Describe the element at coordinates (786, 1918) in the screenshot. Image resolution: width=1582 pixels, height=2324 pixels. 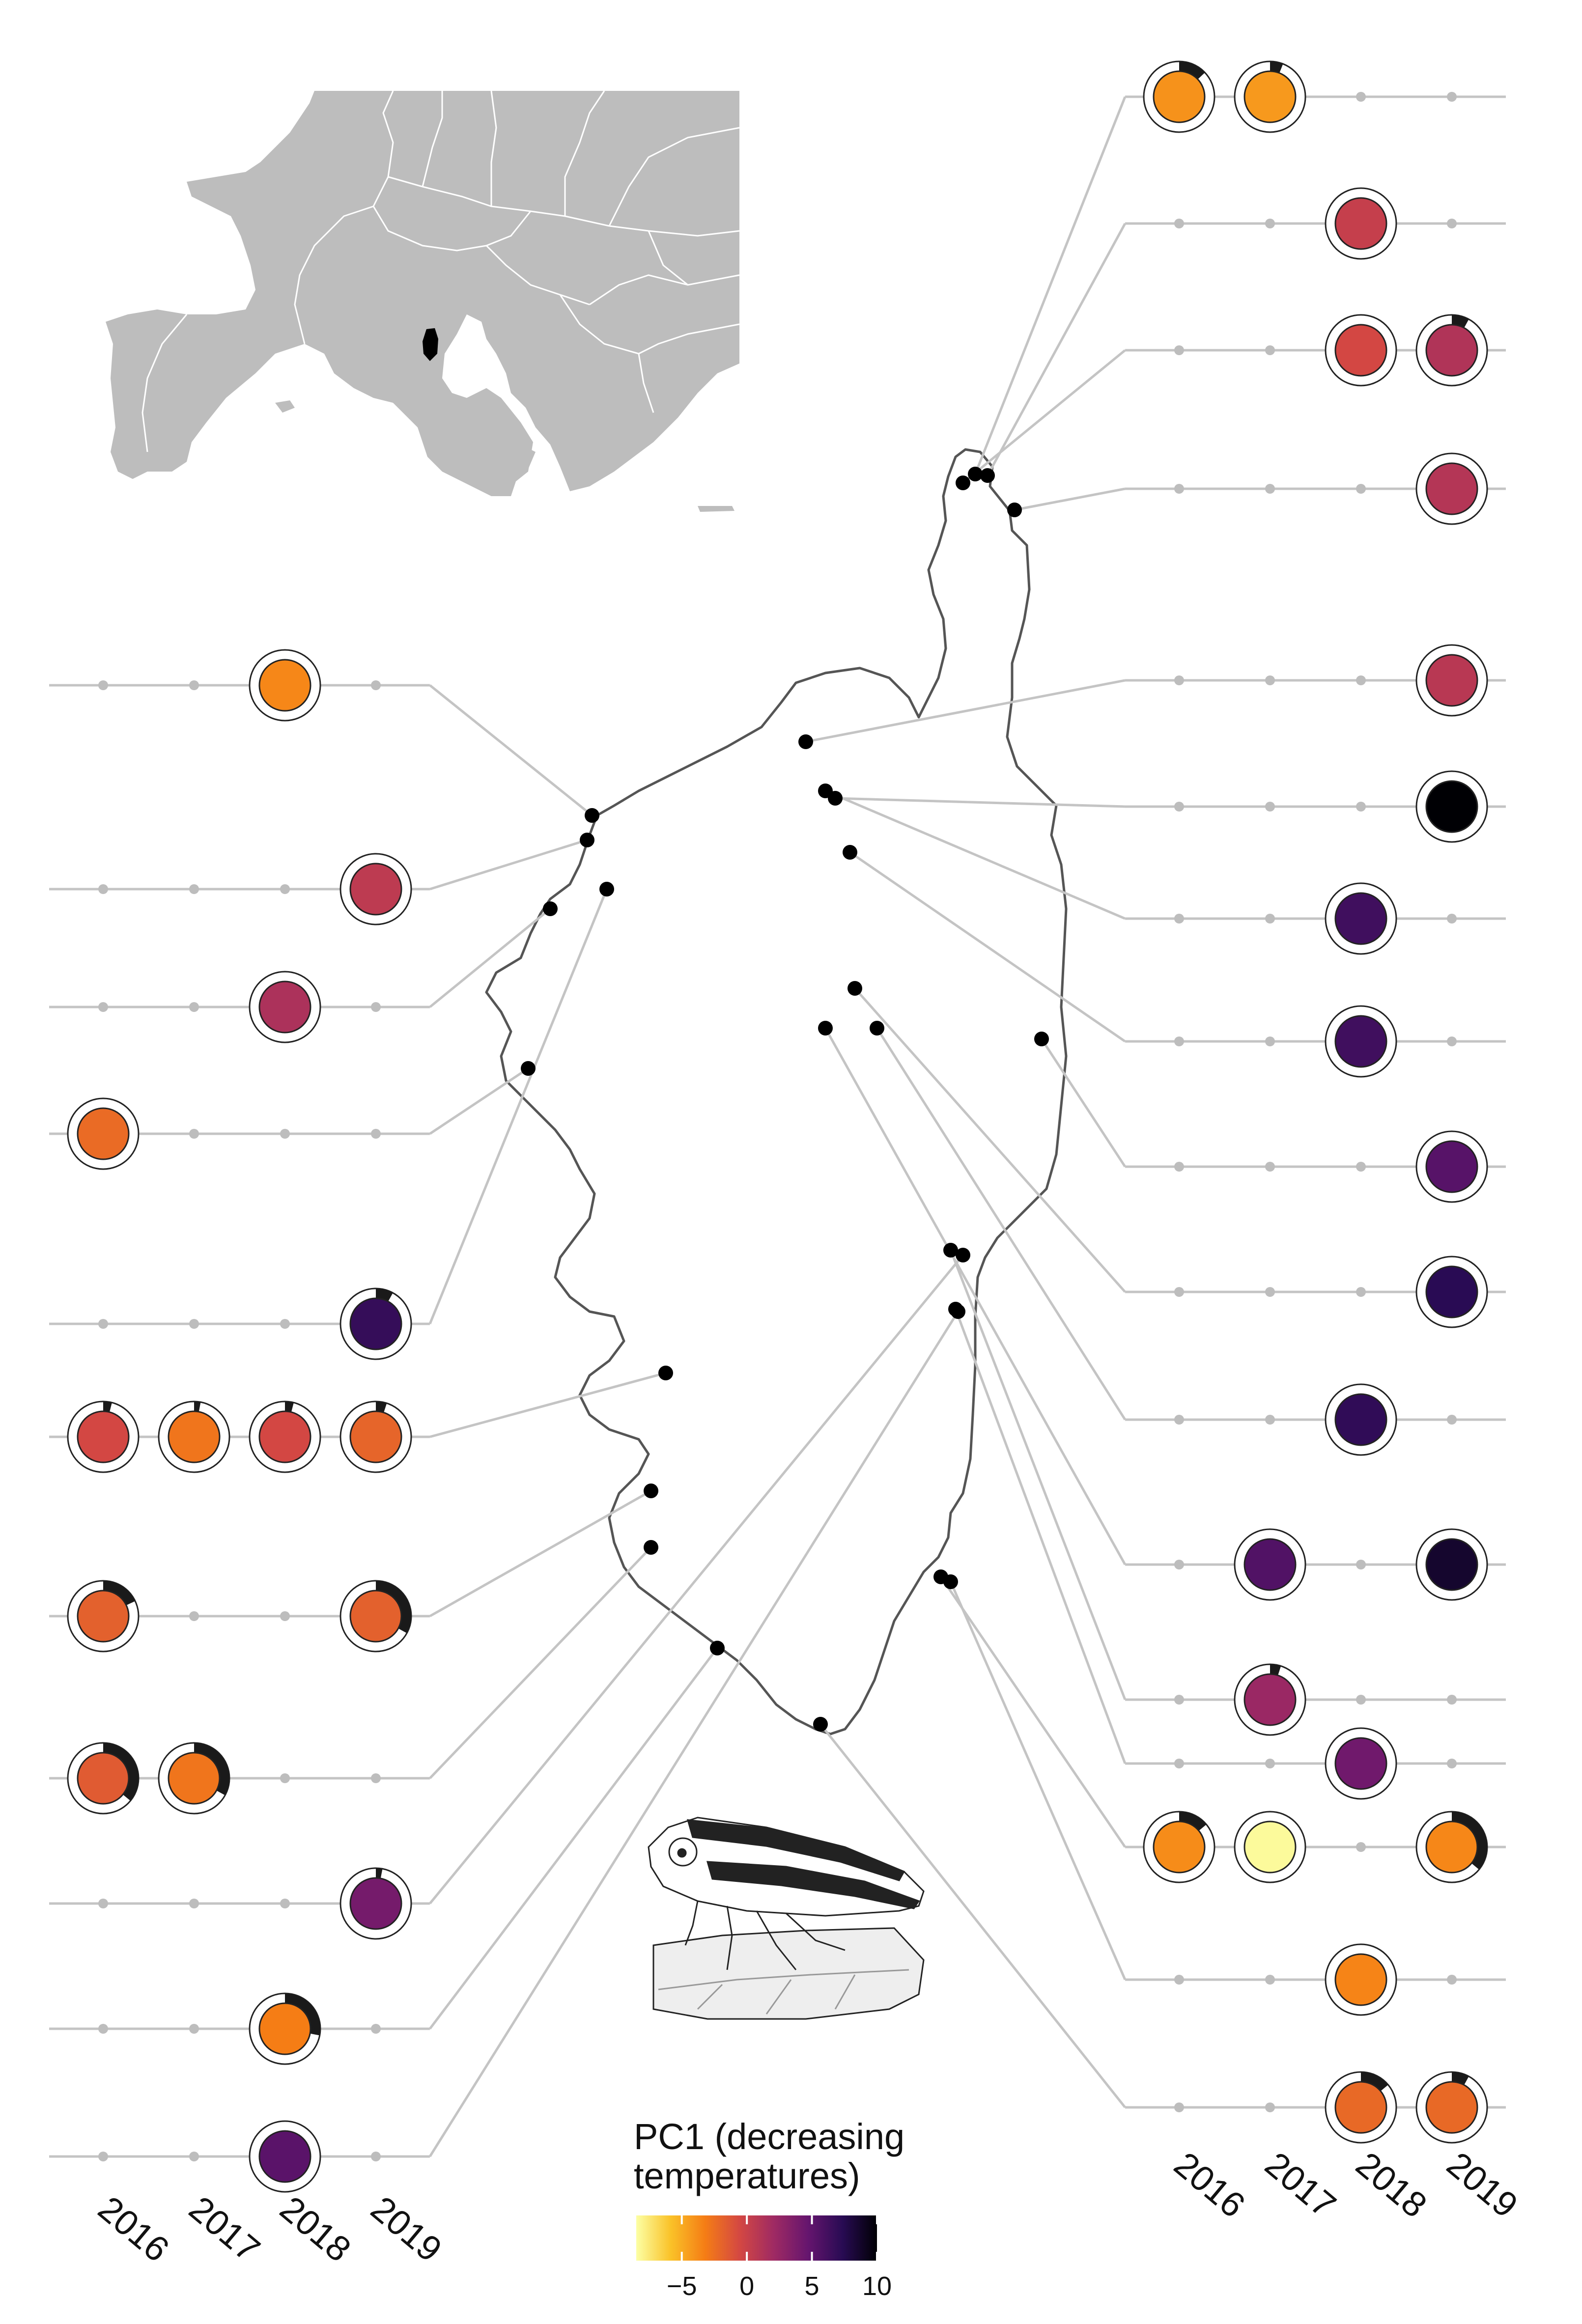
I see `leafhopper-illustration` at that location.